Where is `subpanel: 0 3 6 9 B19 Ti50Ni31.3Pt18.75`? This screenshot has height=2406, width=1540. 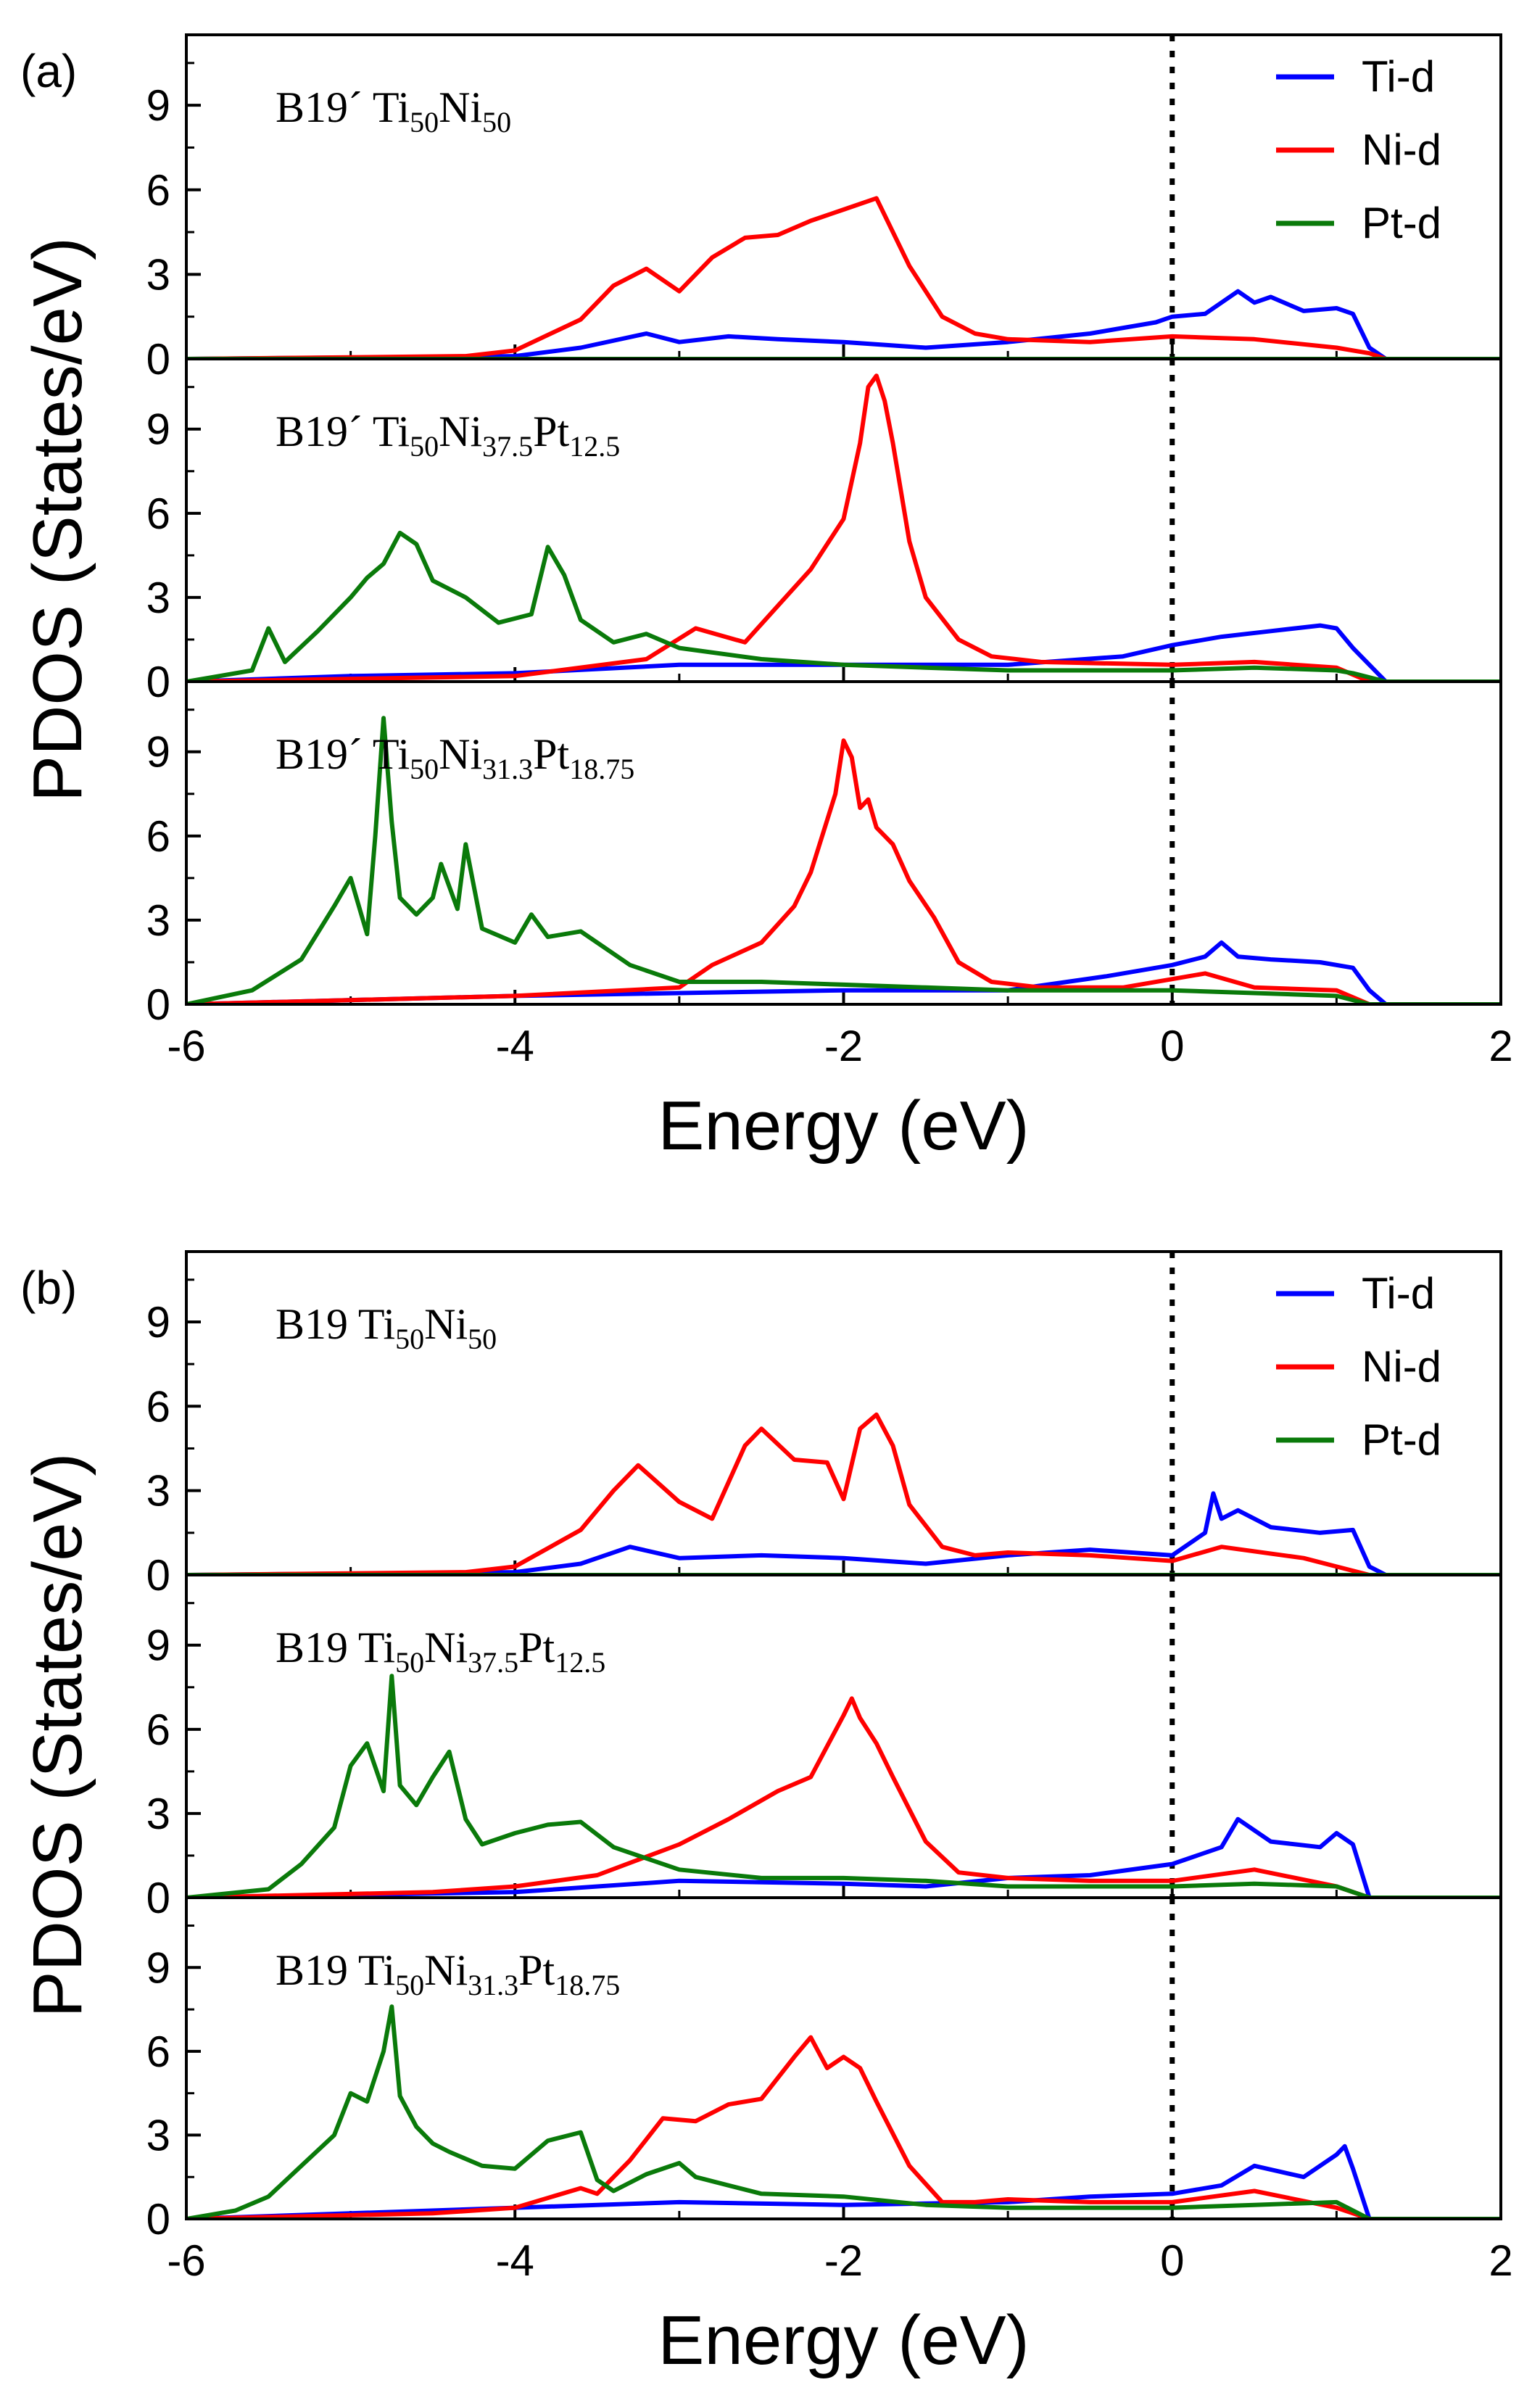
subpanel: 0 3 6 9 B19 Ti50Ni31.3Pt18.75 is located at coordinates (824, 2070).